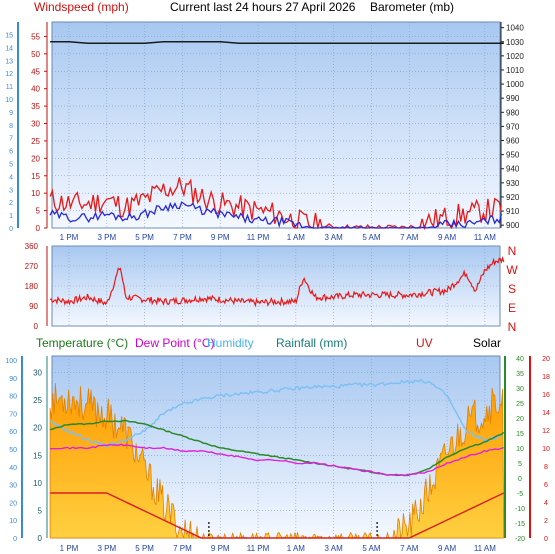 The width and height of the screenshot is (555, 554). Describe the element at coordinates (9, 61) in the screenshot. I see `kts-tick-label: 13` at that location.